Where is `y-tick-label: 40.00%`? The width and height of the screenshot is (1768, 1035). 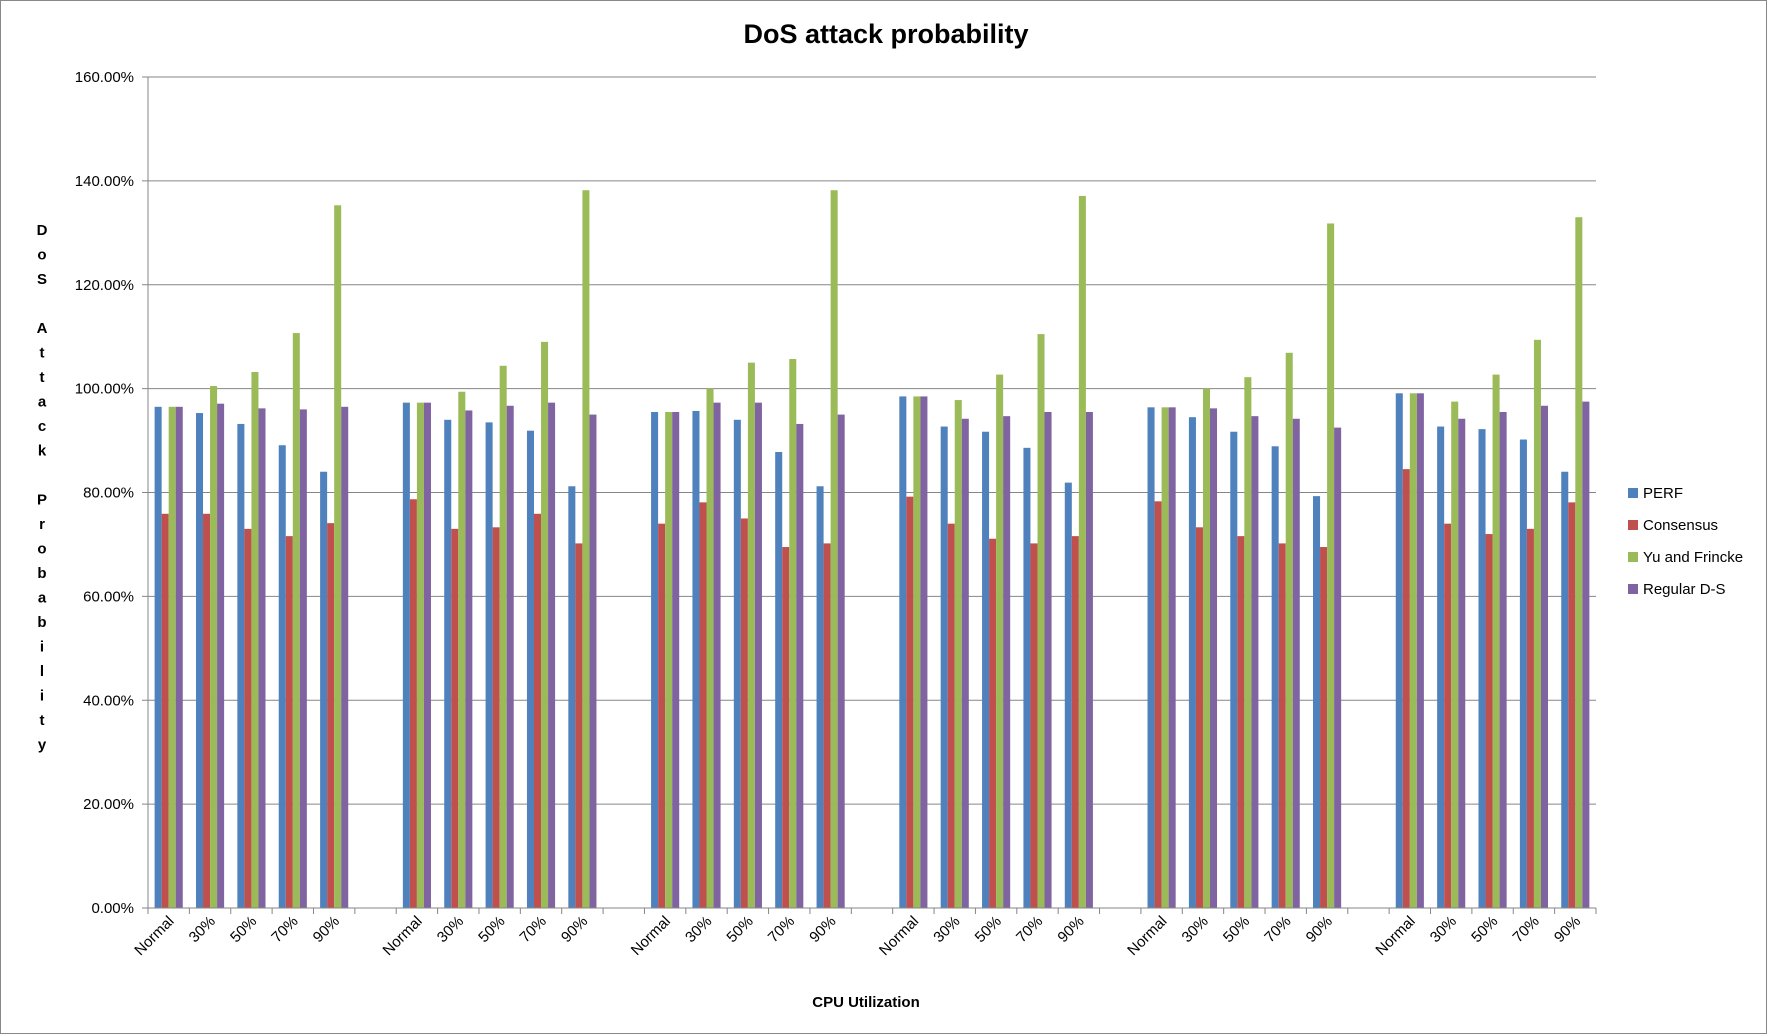 y-tick-label: 40.00% is located at coordinates (108, 700).